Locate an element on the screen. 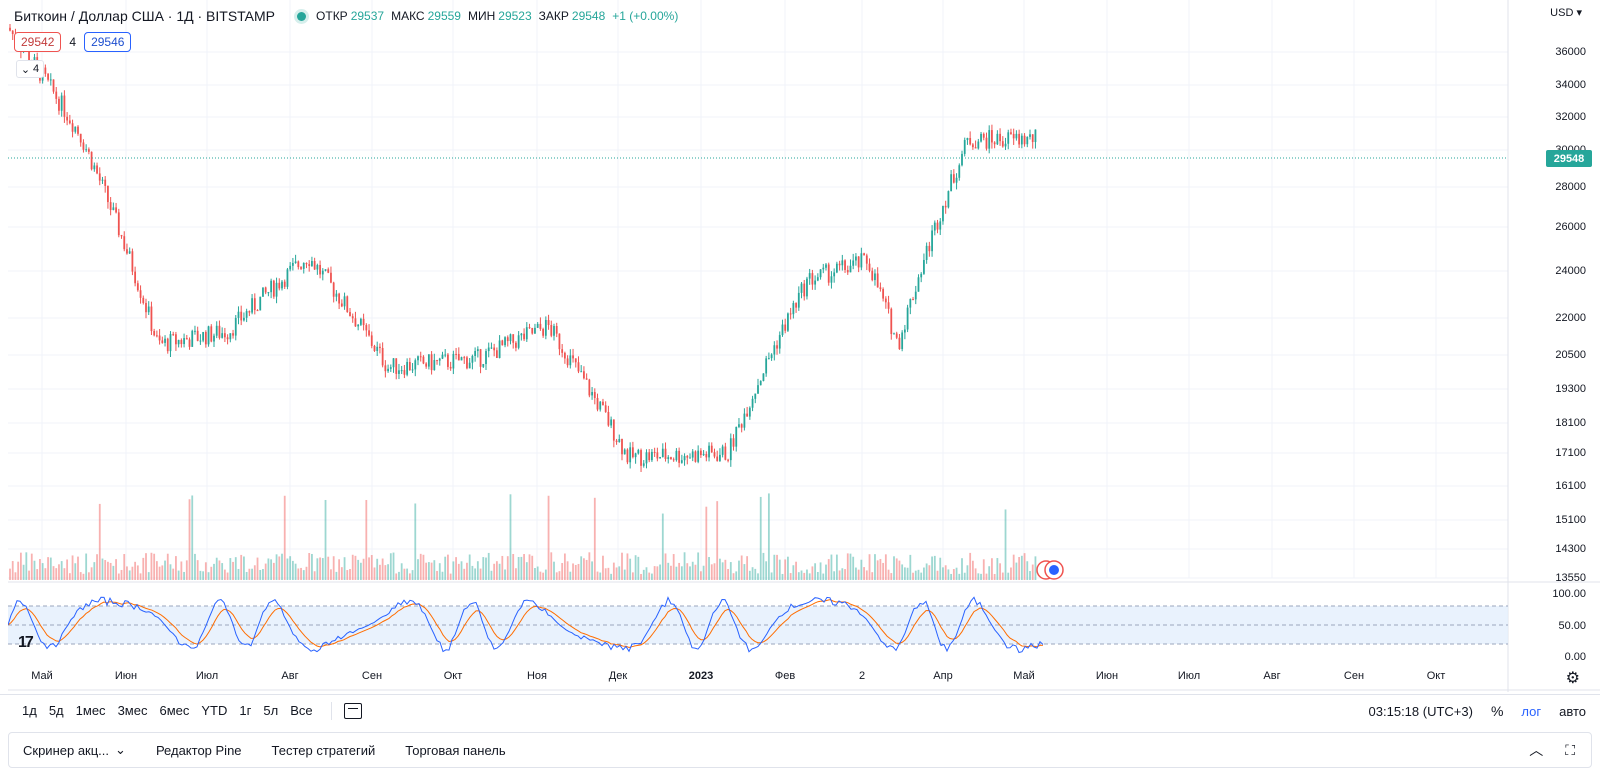 Image resolution: width=1600 pixels, height=784 pixels. buy-price: 29546 is located at coordinates (108, 42).